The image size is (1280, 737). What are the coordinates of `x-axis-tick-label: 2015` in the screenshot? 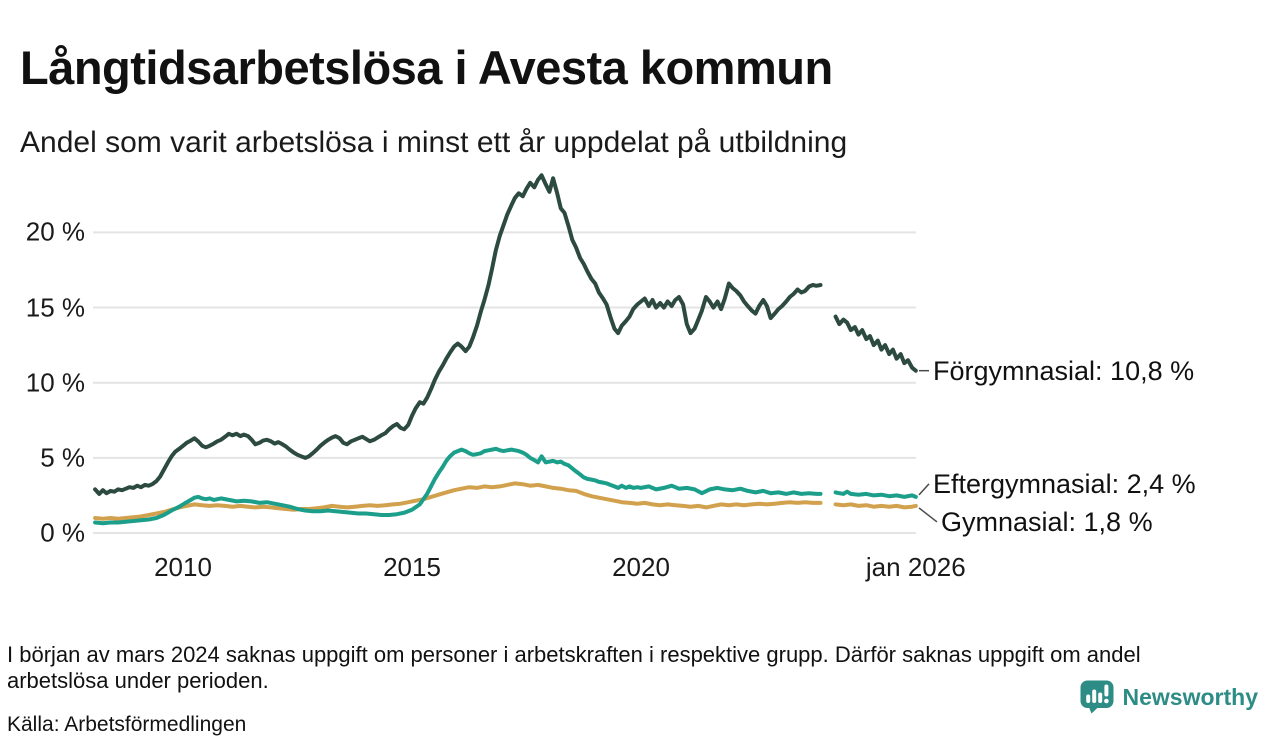 It's located at (412, 567).